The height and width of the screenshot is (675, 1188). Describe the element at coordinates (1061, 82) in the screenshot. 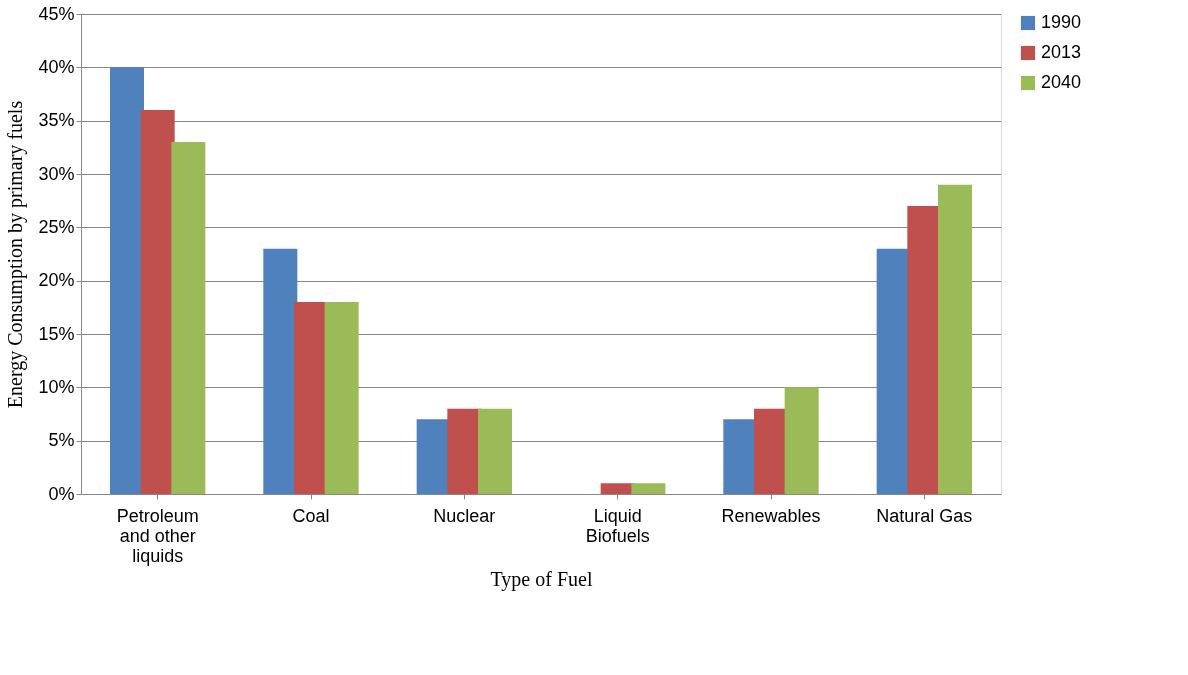

I see `legend-label: 2040` at that location.